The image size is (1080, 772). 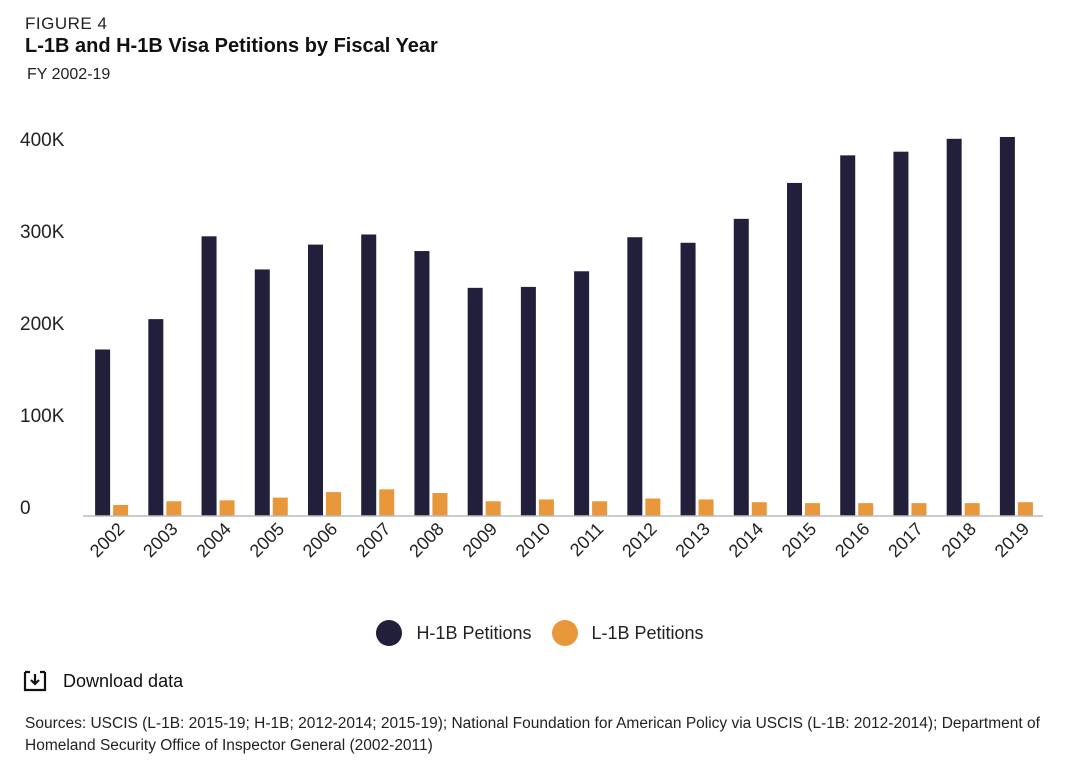 What do you see at coordinates (852, 540) in the screenshot?
I see `x-tick-label: 2016` at bounding box center [852, 540].